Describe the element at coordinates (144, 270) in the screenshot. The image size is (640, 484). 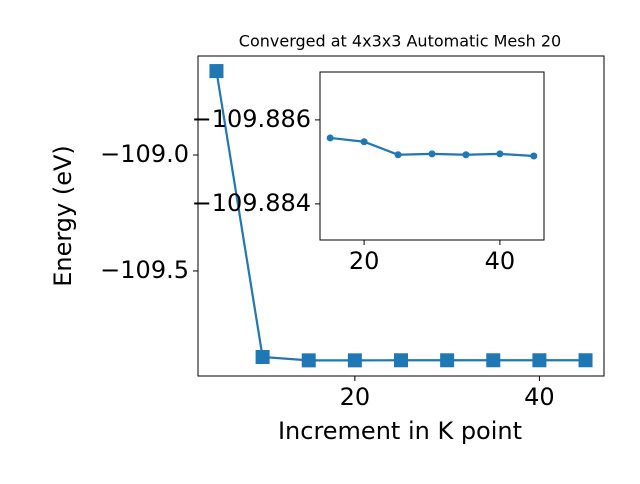
I see `y-tick-label: −109.5` at that location.